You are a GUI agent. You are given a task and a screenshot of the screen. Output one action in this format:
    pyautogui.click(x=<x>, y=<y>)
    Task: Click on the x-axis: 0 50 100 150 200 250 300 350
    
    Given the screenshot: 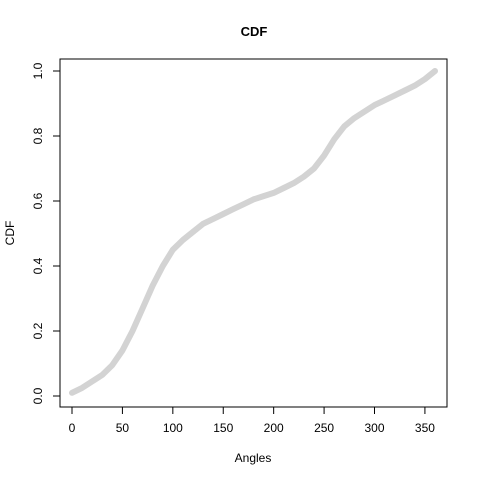 What is the action you would take?
    pyautogui.click(x=252, y=420)
    